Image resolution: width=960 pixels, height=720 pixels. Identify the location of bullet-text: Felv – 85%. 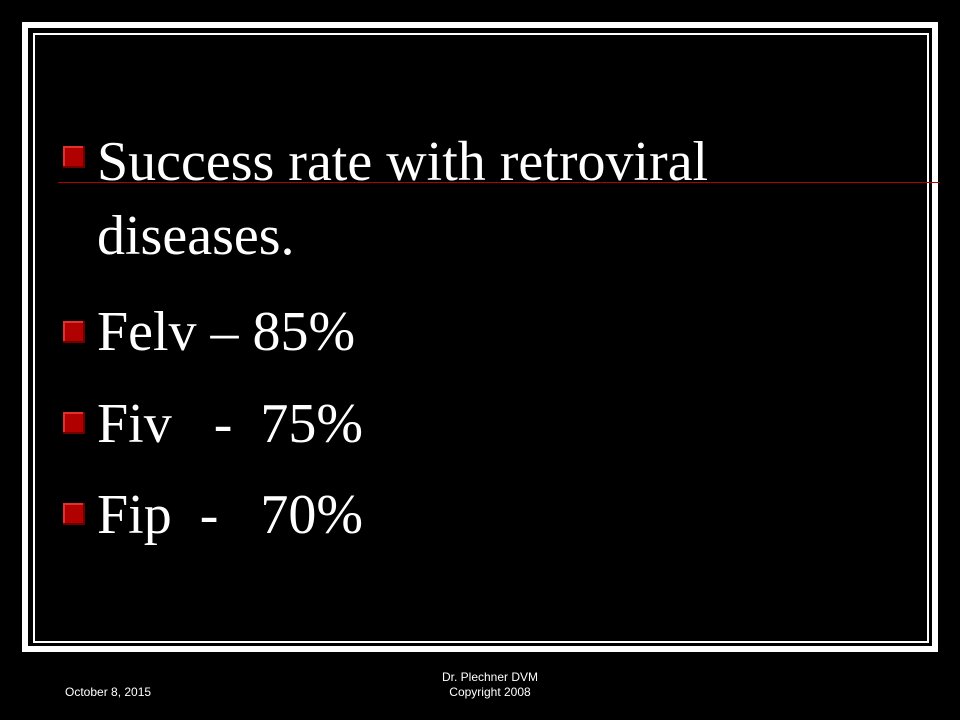
(226, 332).